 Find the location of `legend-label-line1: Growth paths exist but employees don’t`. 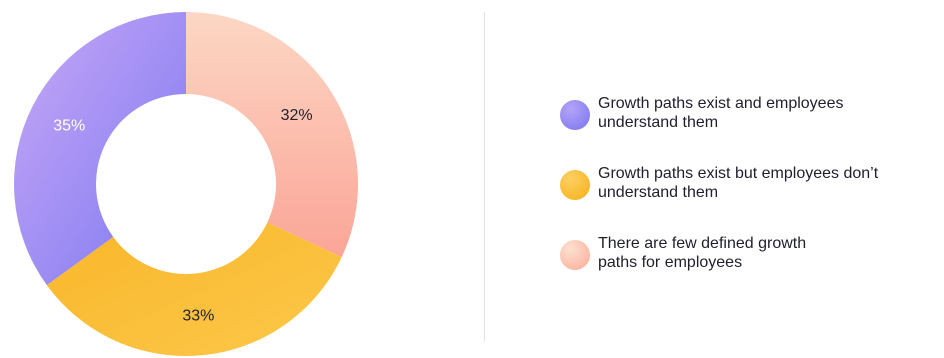

legend-label-line1: Growth paths exist but employees don’t is located at coordinates (738, 173).